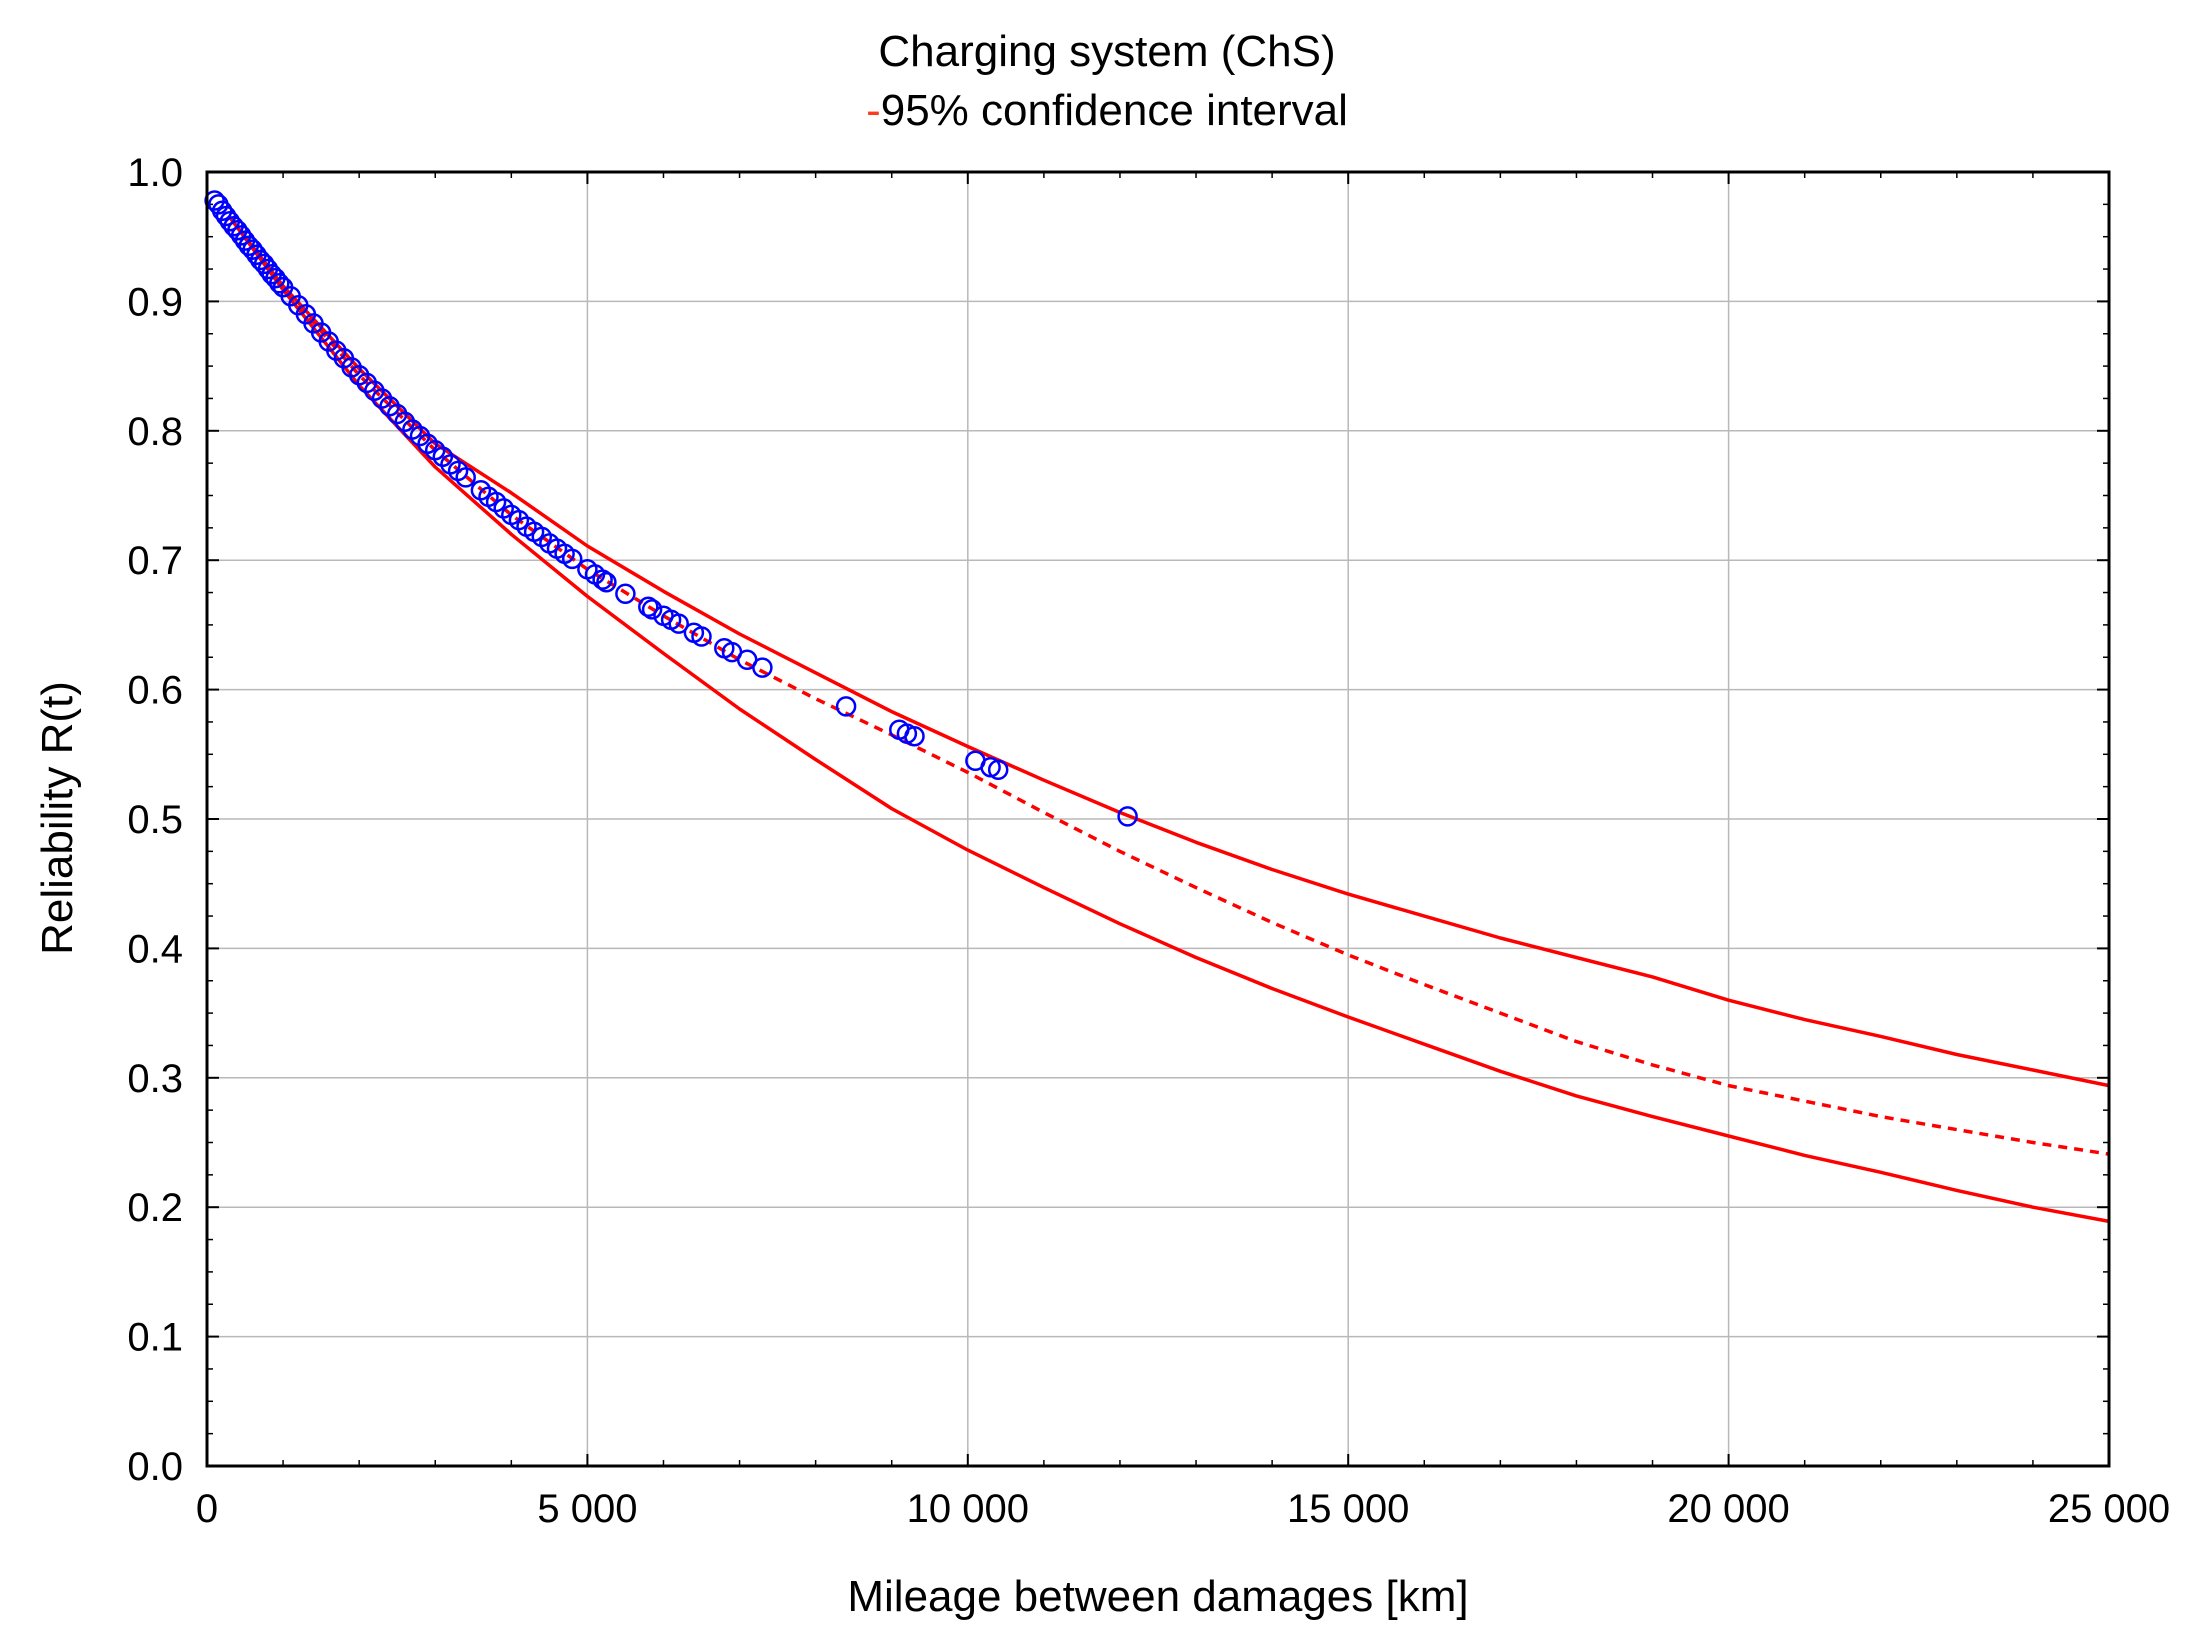 The image size is (2197, 1644). I want to click on x-tick-label: 25 000, so click(2109, 1509).